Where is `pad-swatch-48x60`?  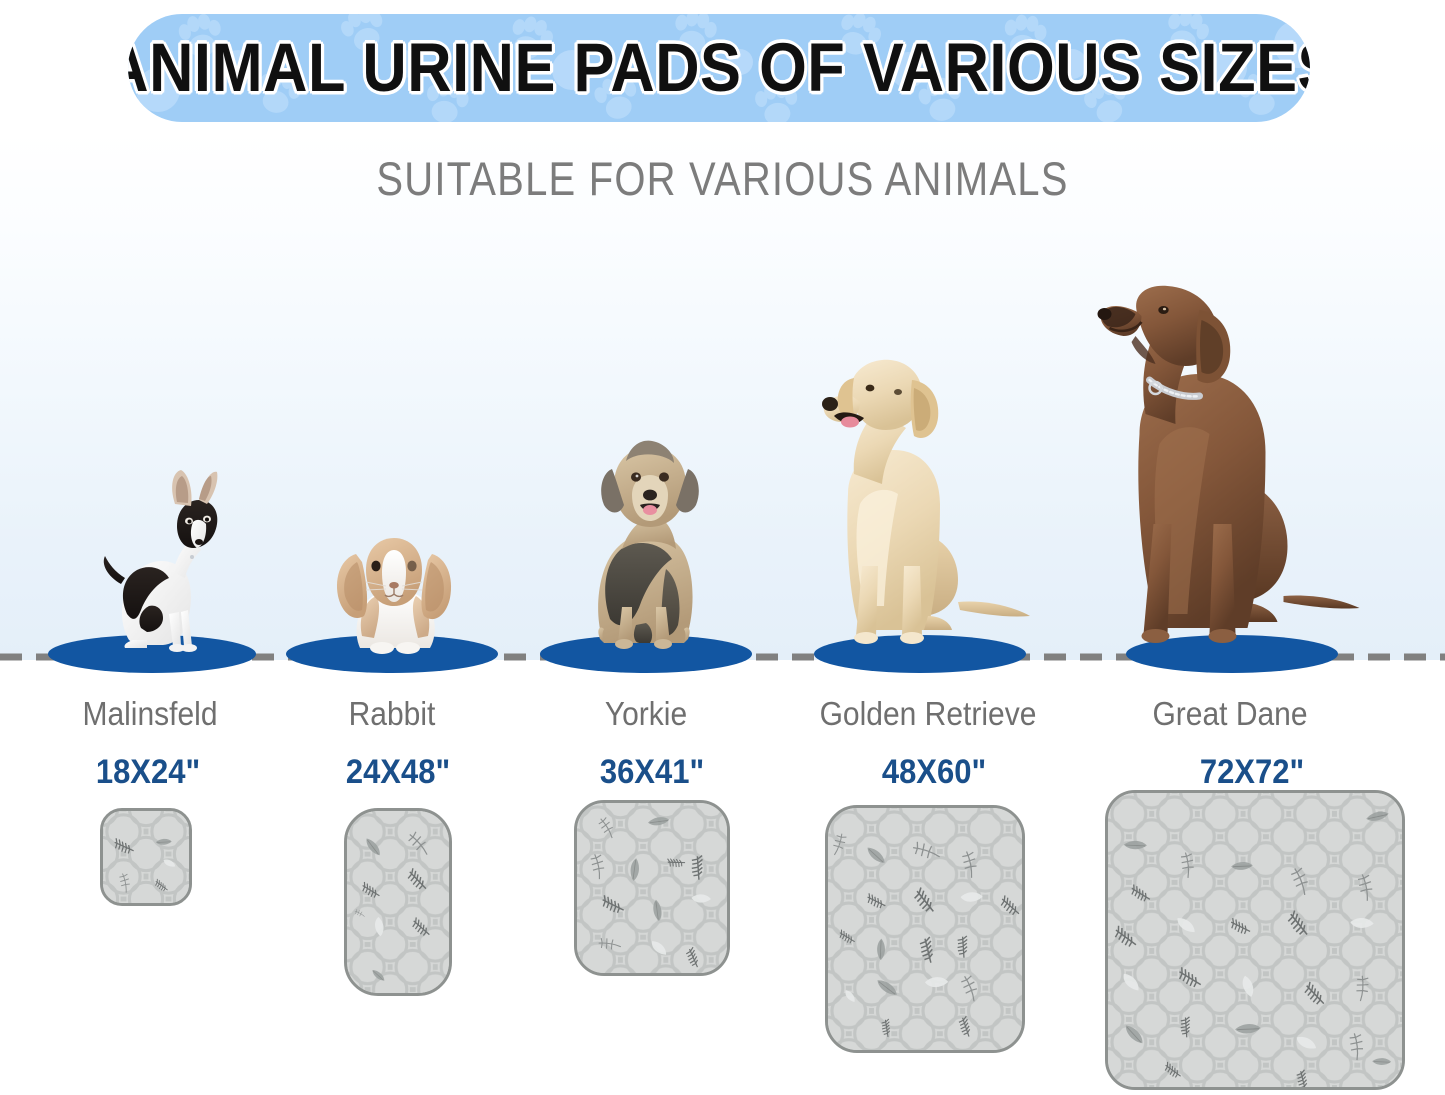
pad-swatch-48x60 is located at coordinates (925, 929).